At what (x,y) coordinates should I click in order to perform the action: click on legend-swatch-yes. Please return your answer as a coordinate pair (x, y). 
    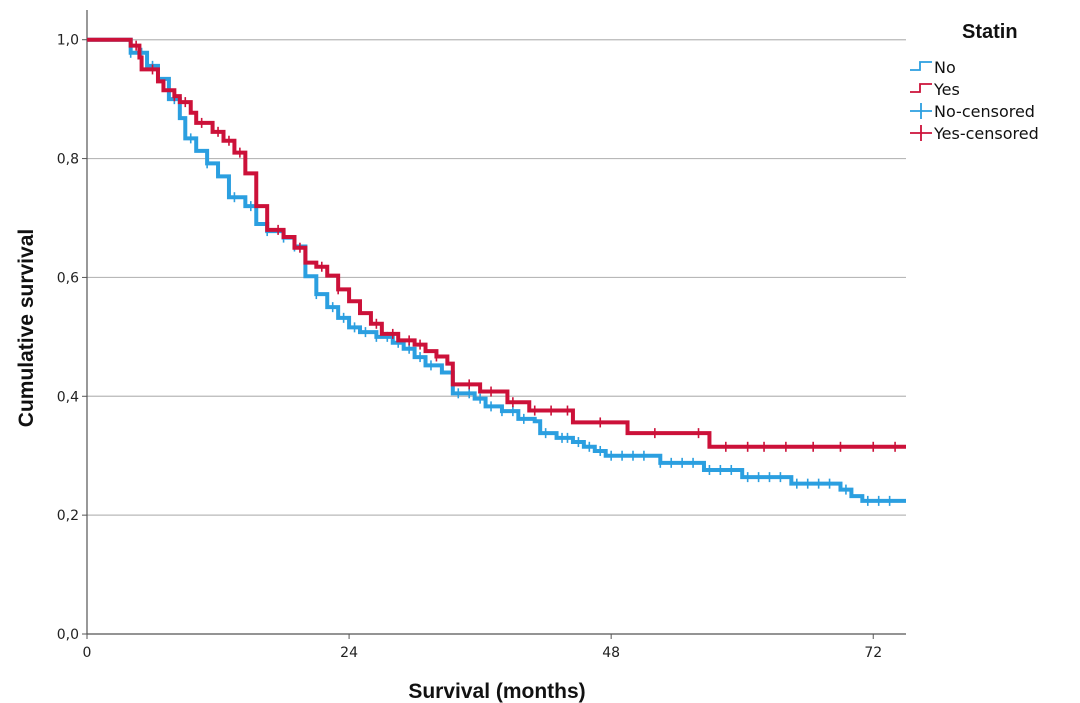
    Looking at the image, I should click on (921, 88).